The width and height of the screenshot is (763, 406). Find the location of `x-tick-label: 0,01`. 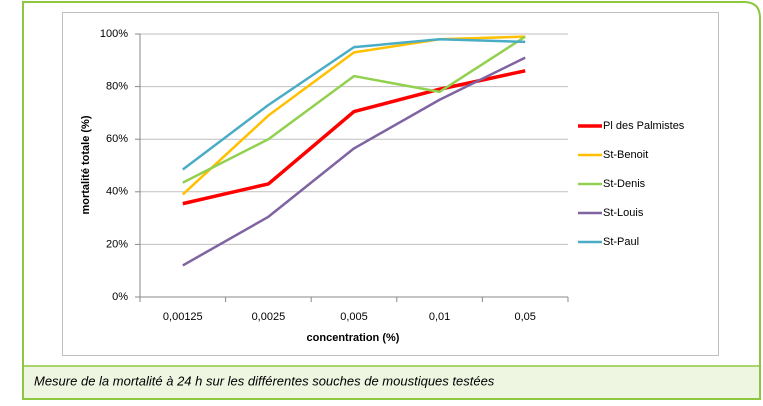

x-tick-label: 0,01 is located at coordinates (439, 317).